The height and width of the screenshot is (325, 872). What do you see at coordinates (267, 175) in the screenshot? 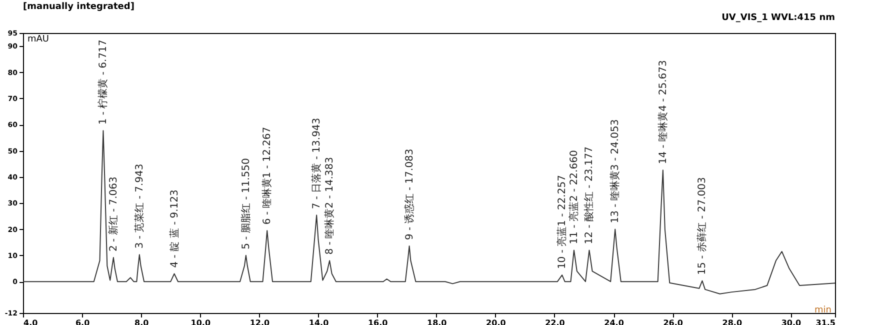
I see `annotation: 6 - 喹啉黄1 - 12.267` at bounding box center [267, 175].